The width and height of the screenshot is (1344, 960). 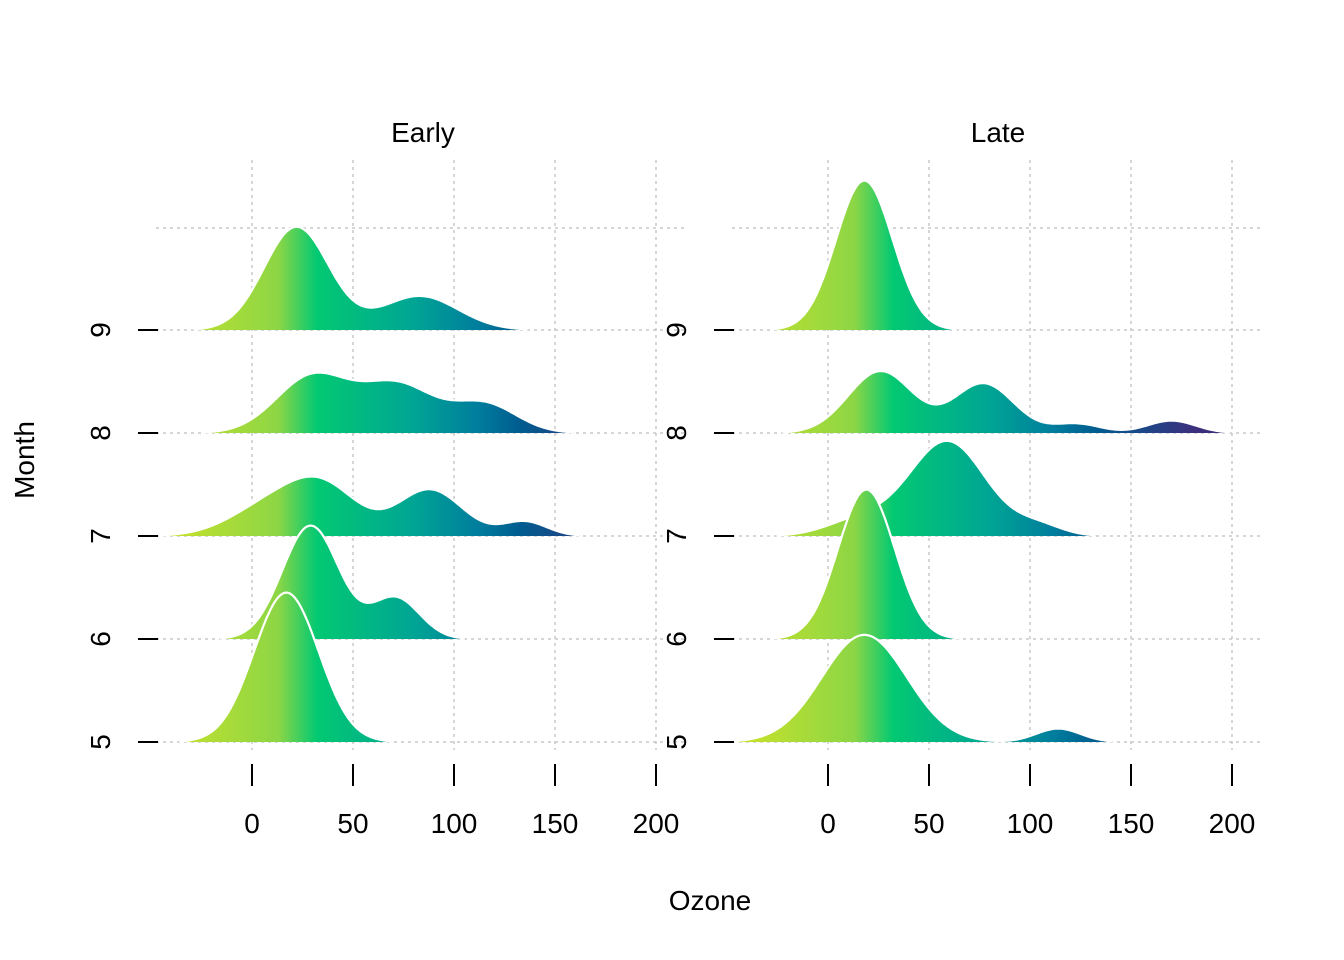 What do you see at coordinates (697, 536) in the screenshot?
I see `y-axis-late: 5 6 7 8 9` at bounding box center [697, 536].